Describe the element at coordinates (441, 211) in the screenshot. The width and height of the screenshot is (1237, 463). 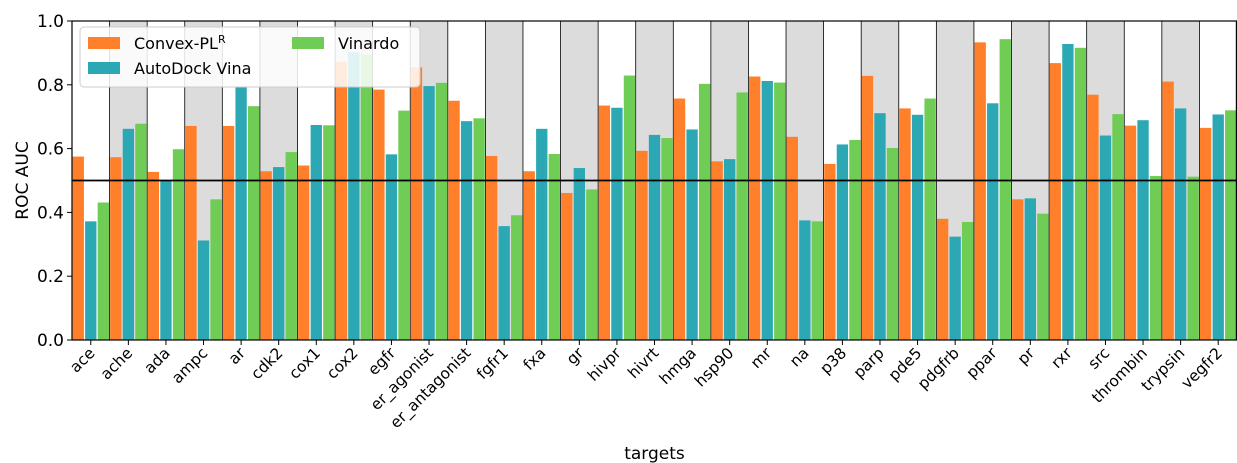
I see `bar-vinardo-er_agonist` at that location.